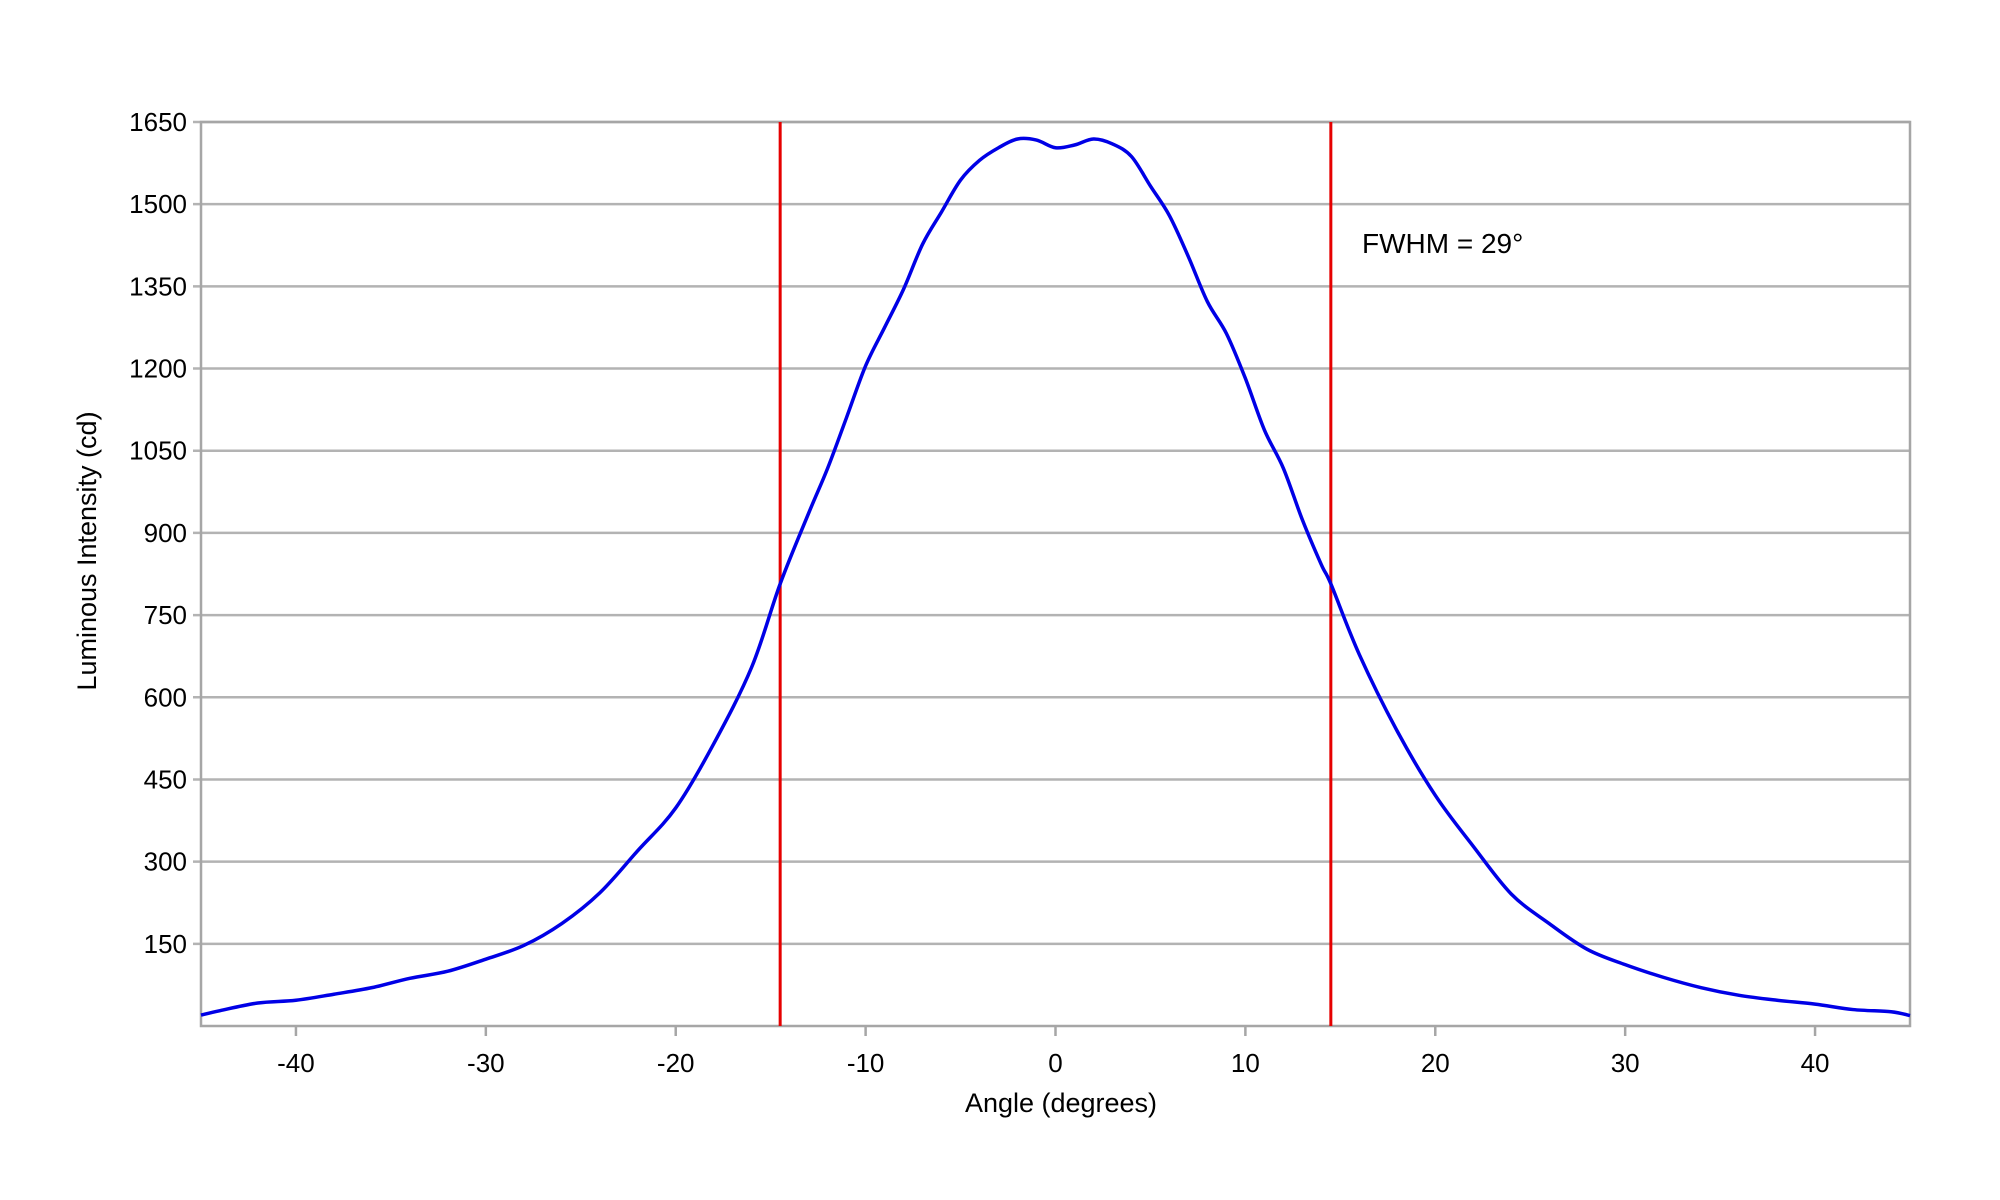 The image size is (2000, 1200). Describe the element at coordinates (158, 286) in the screenshot. I see `y-tick-label: 1350` at that location.